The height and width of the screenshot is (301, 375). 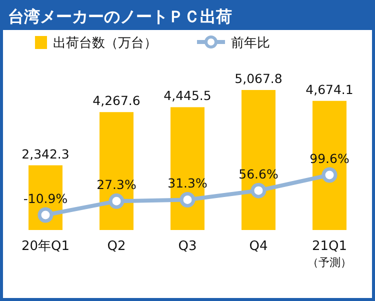 I want to click on legend-label: 出荷台数（万台）, so click(x=105, y=43).